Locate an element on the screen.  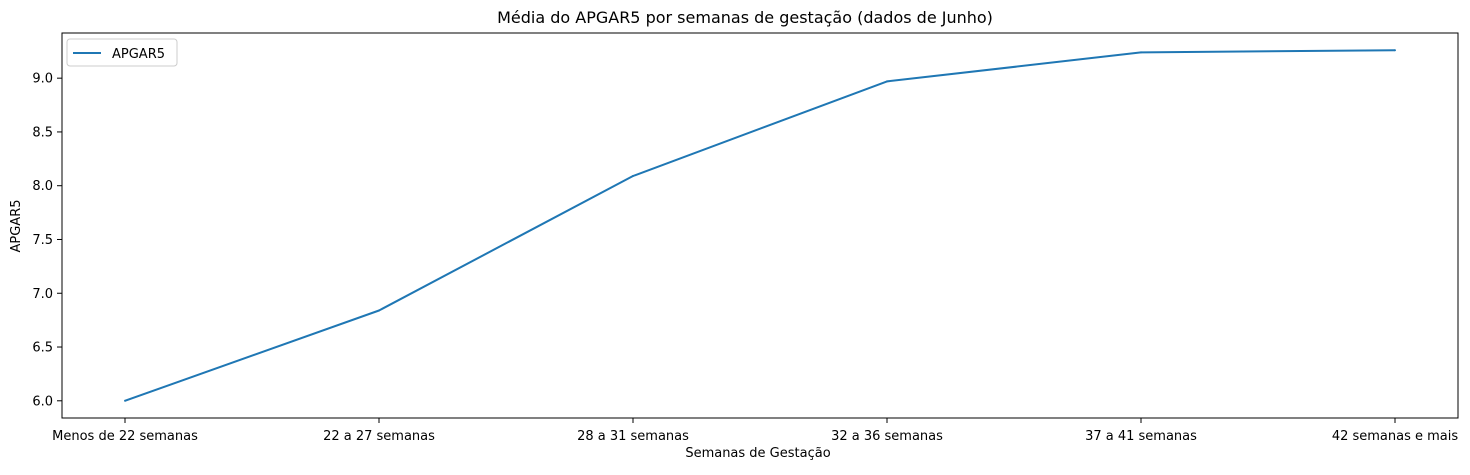
legend-box is located at coordinates (122, 52).